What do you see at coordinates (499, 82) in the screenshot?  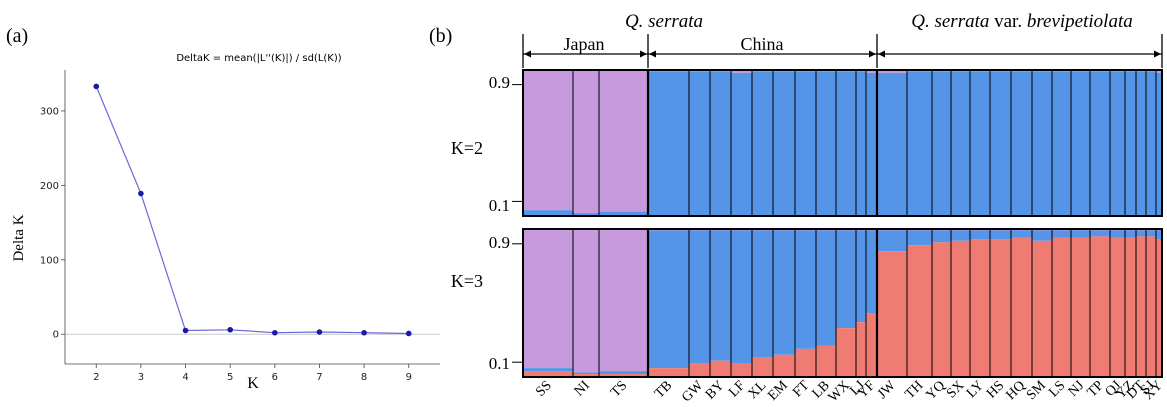 I see `k2-tick-0.9: 0.9` at bounding box center [499, 82].